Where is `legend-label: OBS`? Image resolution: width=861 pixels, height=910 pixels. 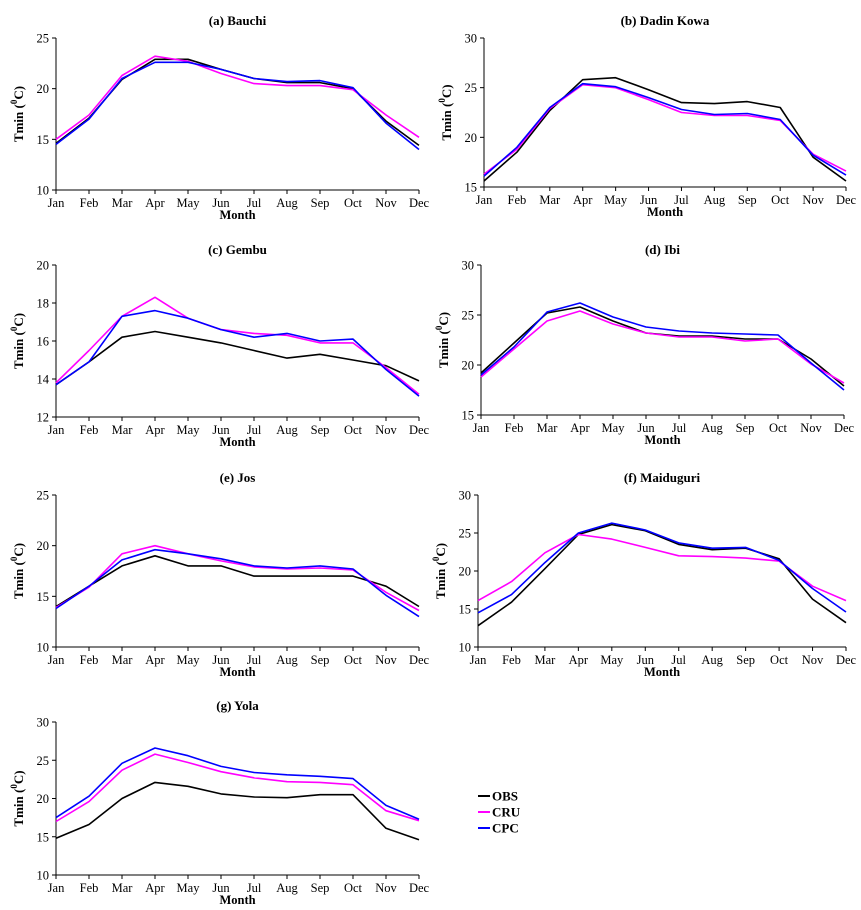 legend-label: OBS is located at coordinates (505, 796).